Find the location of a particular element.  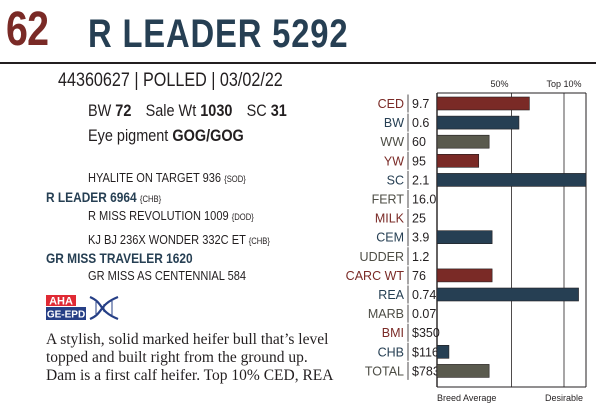

epd-trait-label: CARC WT is located at coordinates (375, 276).